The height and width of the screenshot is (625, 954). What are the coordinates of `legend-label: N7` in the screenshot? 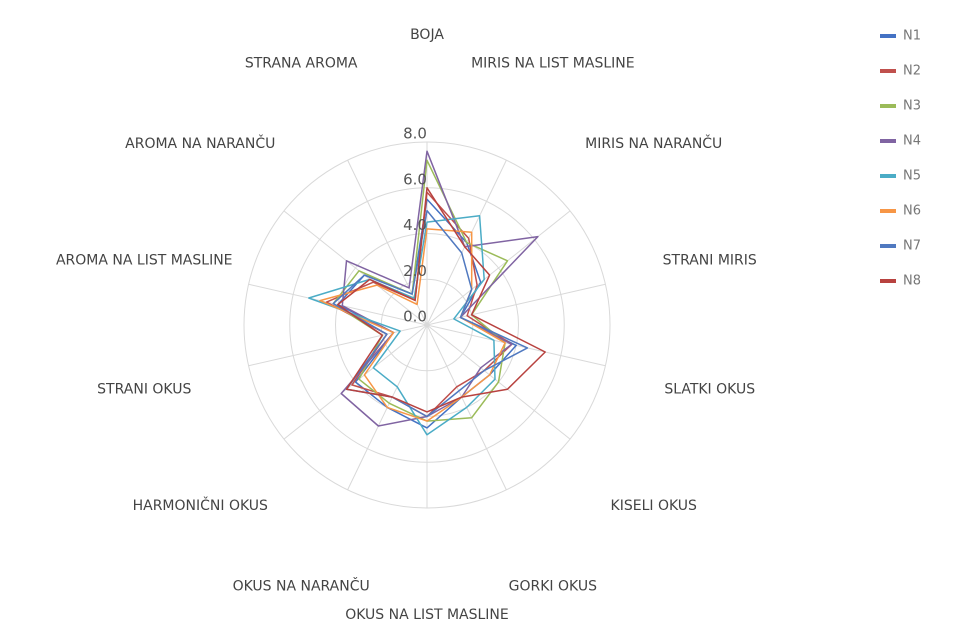 It's located at (912, 246).